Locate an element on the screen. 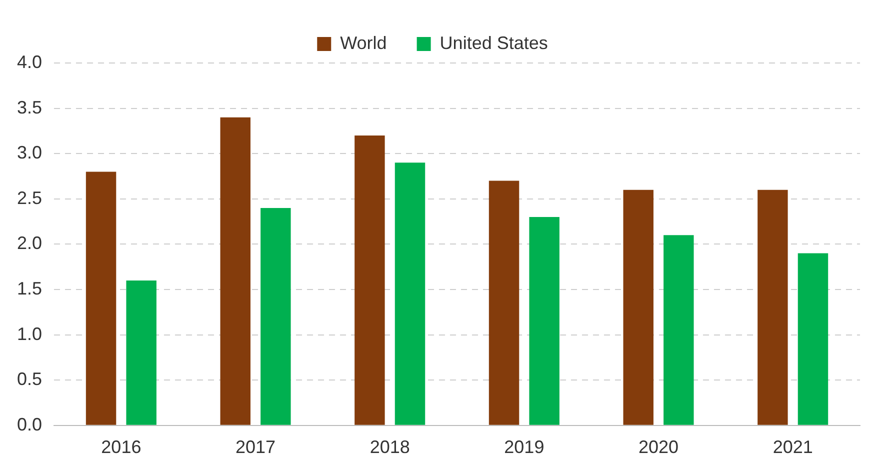 This screenshot has height=476, width=870. y-tick-label: 2.5 is located at coordinates (29, 198).